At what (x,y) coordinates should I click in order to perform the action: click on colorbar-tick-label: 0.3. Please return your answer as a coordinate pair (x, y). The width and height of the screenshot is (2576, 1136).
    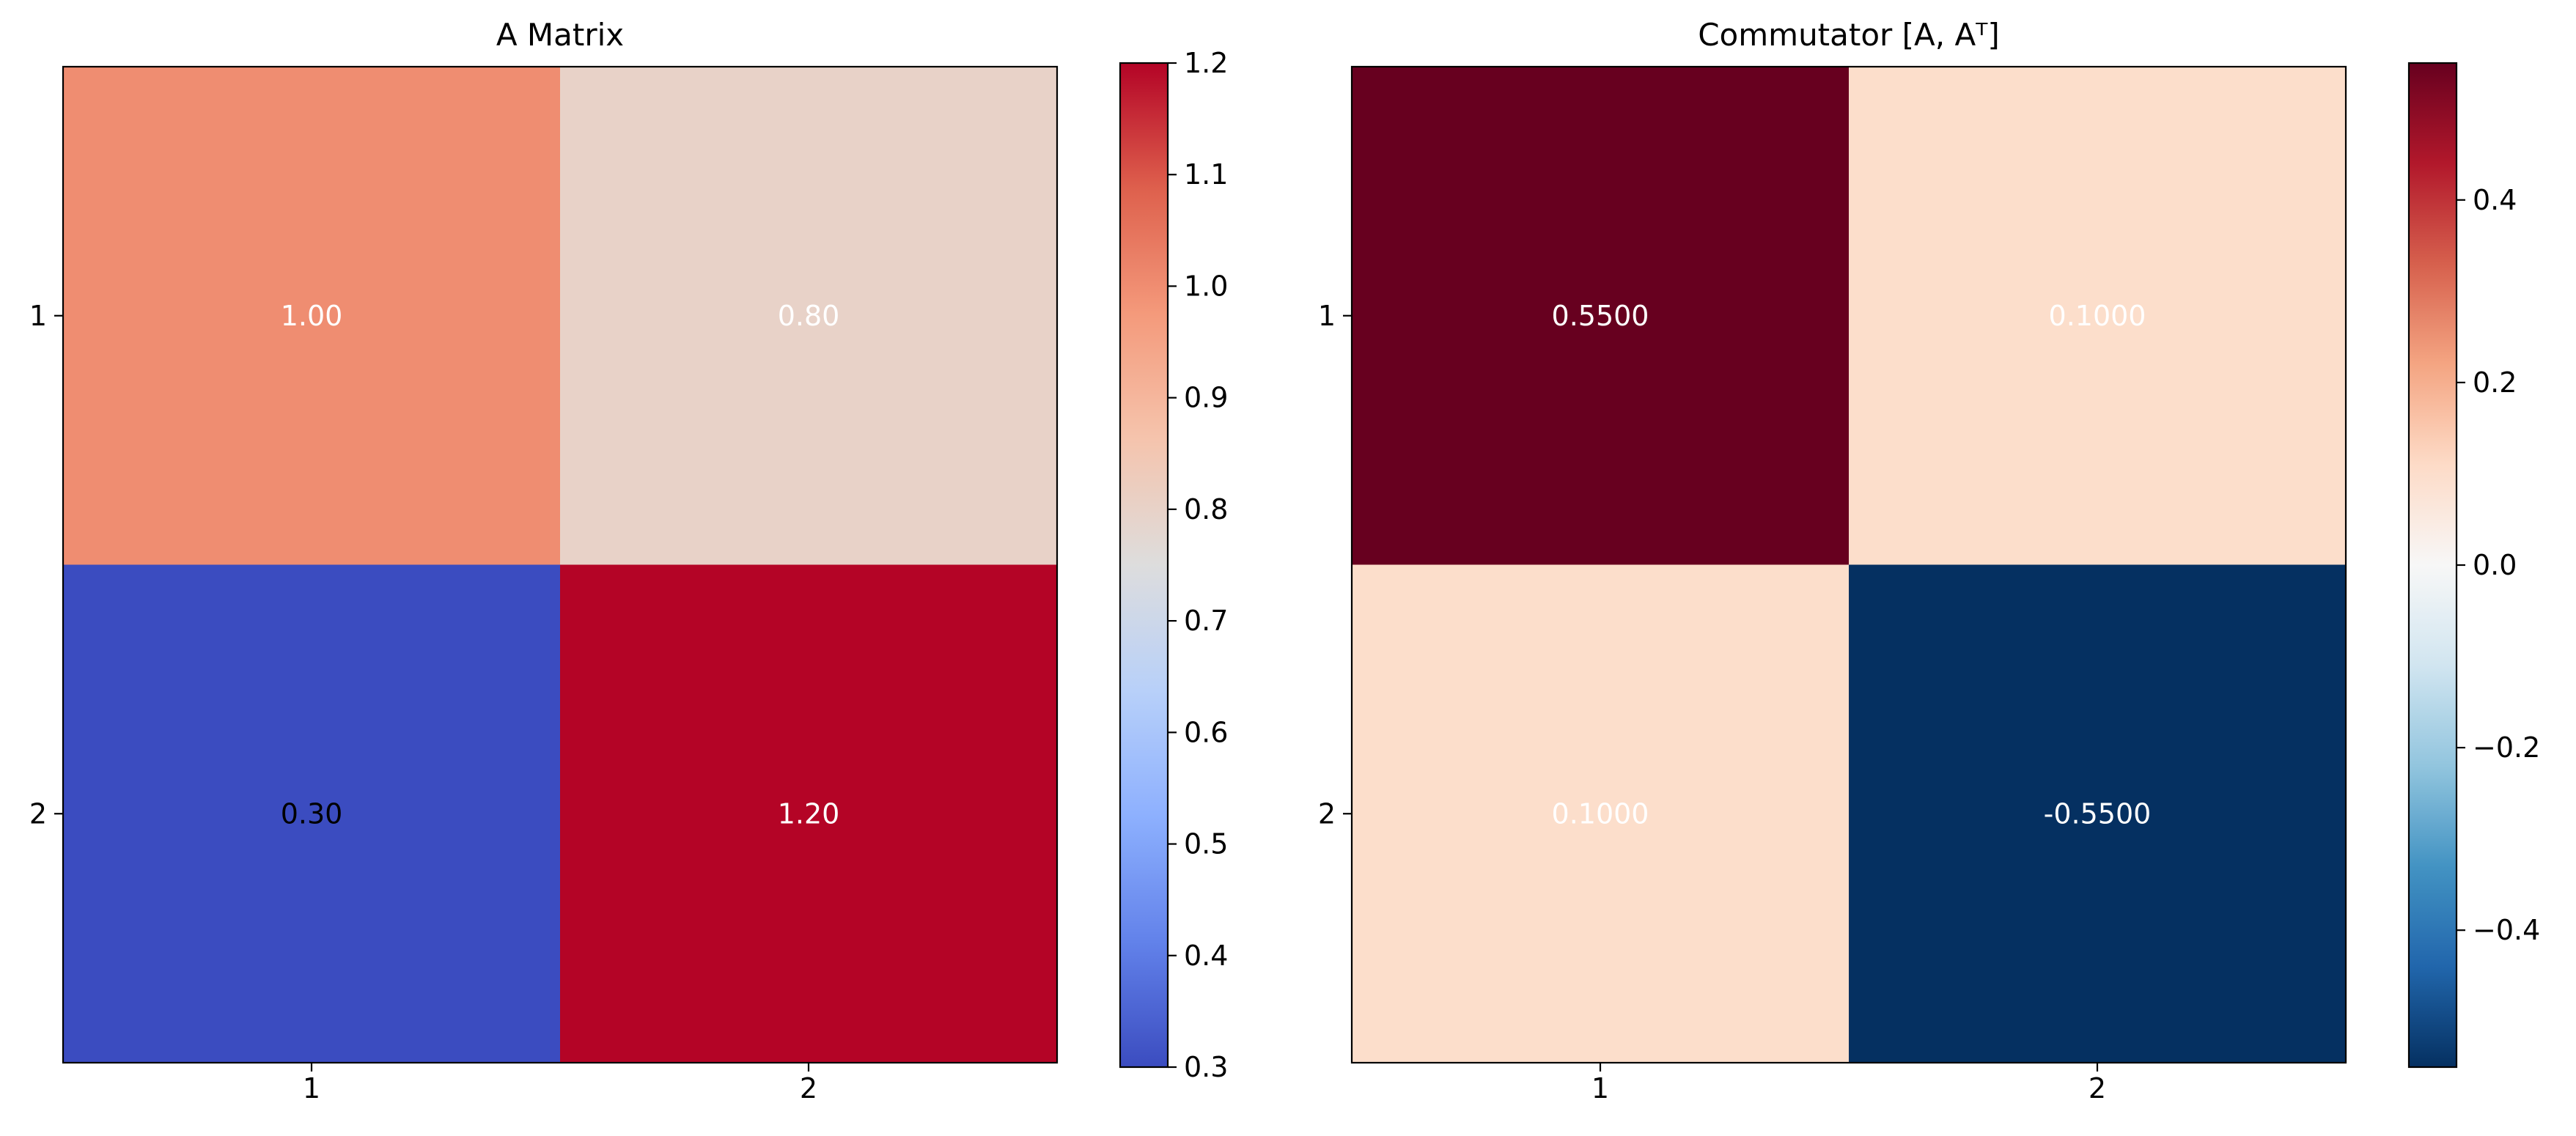
    Looking at the image, I should click on (1206, 1067).